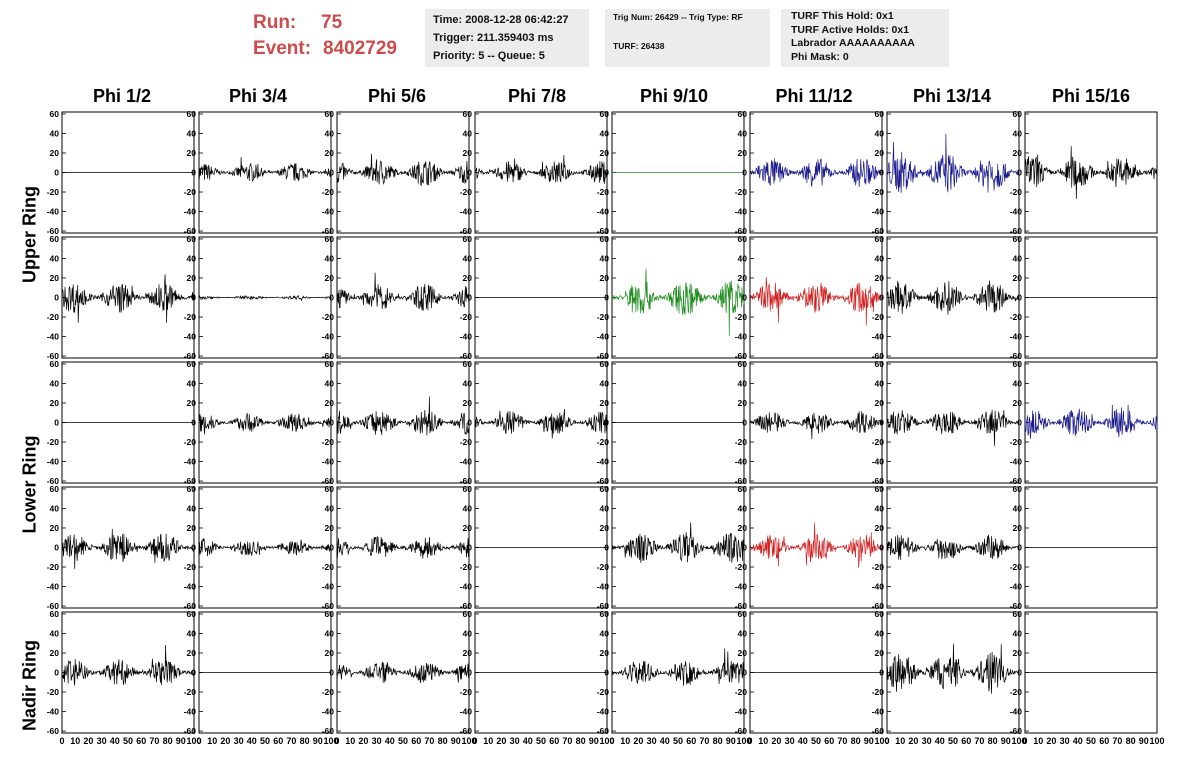 This screenshot has height=772, width=1196. Describe the element at coordinates (671, 172) in the screenshot. I see `waveform-panel-r0-c4: 60 40 20 0 -20 -40 -60` at that location.